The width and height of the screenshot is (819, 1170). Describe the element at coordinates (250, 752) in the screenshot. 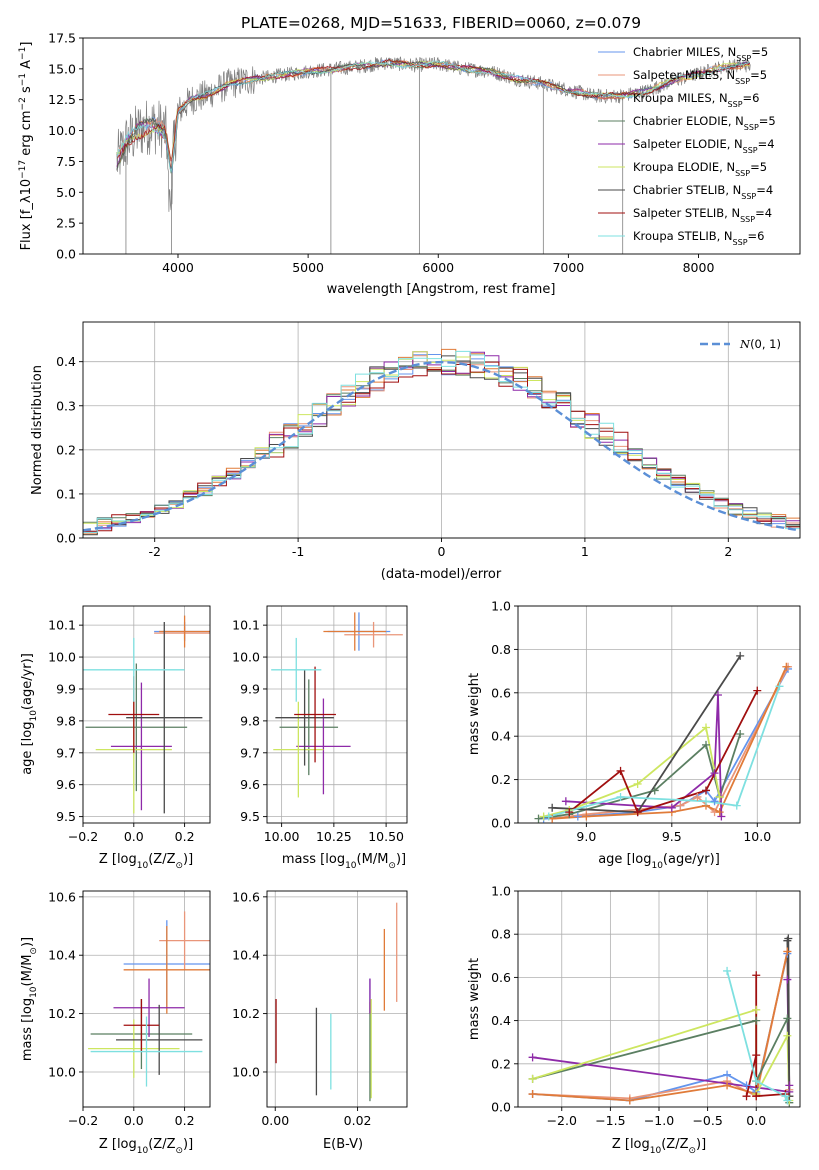

I see `y-tick-label: 9.7` at that location.